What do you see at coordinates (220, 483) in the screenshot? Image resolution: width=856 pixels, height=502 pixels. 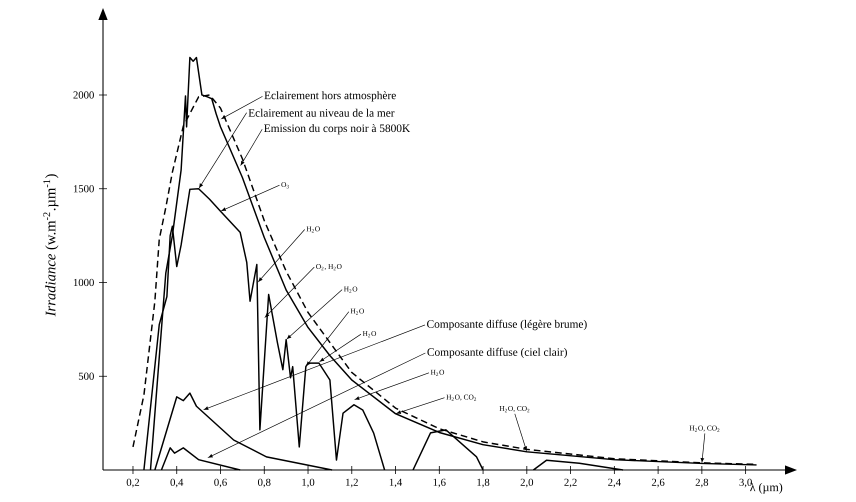 I see `x-tick-label: 0,6` at bounding box center [220, 483].